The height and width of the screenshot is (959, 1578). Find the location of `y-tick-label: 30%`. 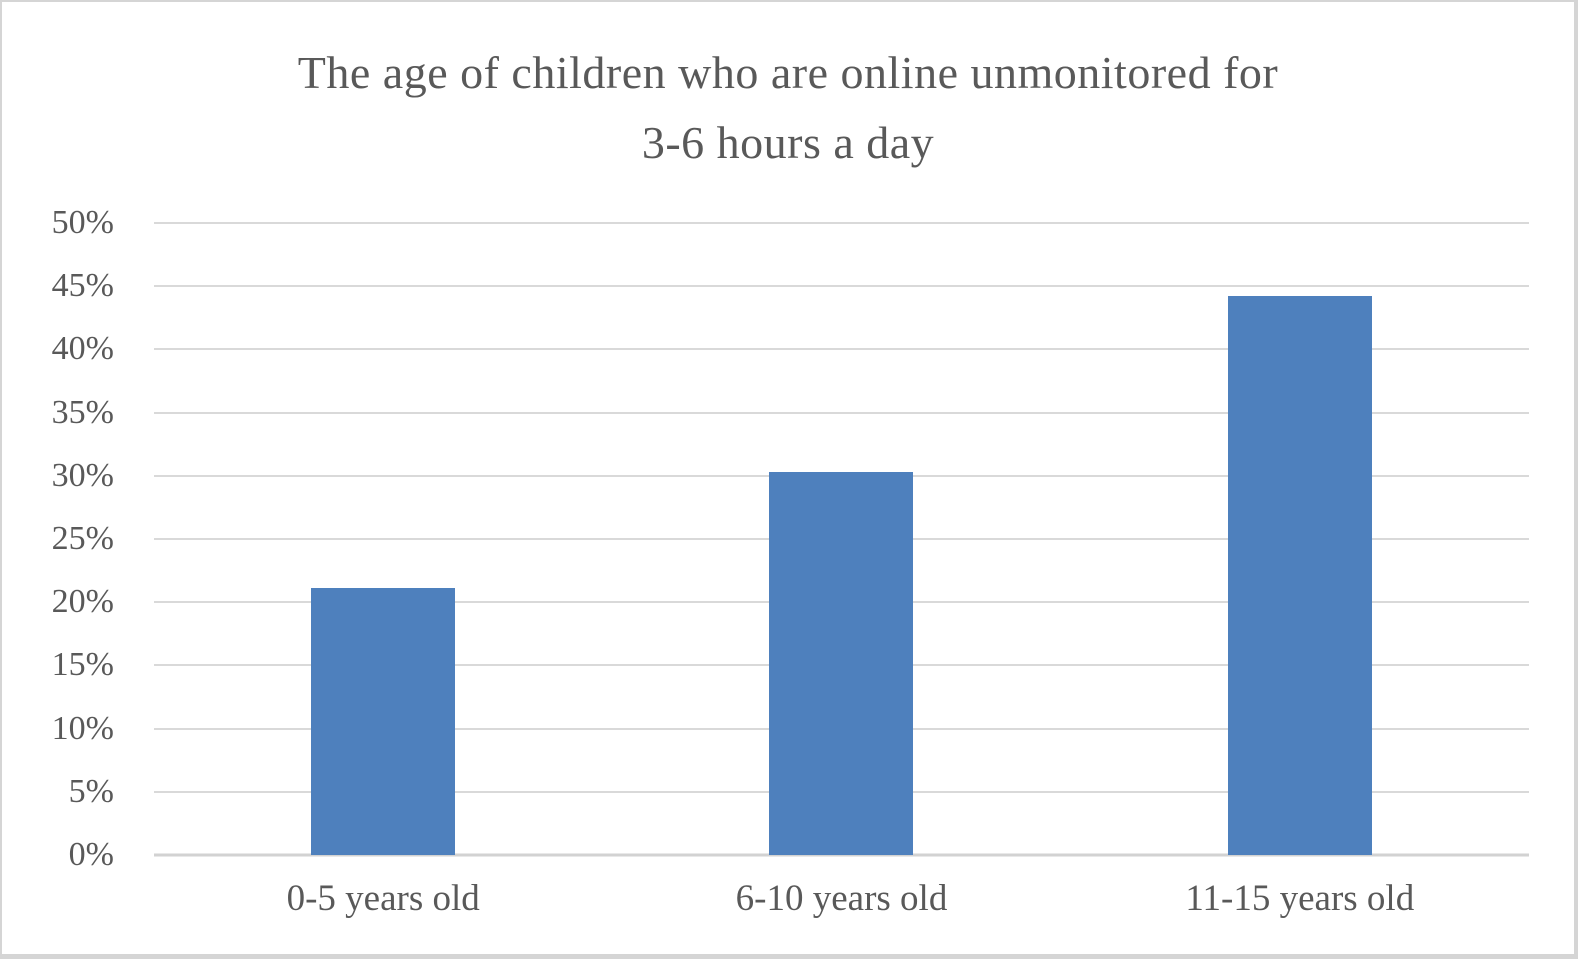

y-tick-label: 30% is located at coordinates (82, 475).